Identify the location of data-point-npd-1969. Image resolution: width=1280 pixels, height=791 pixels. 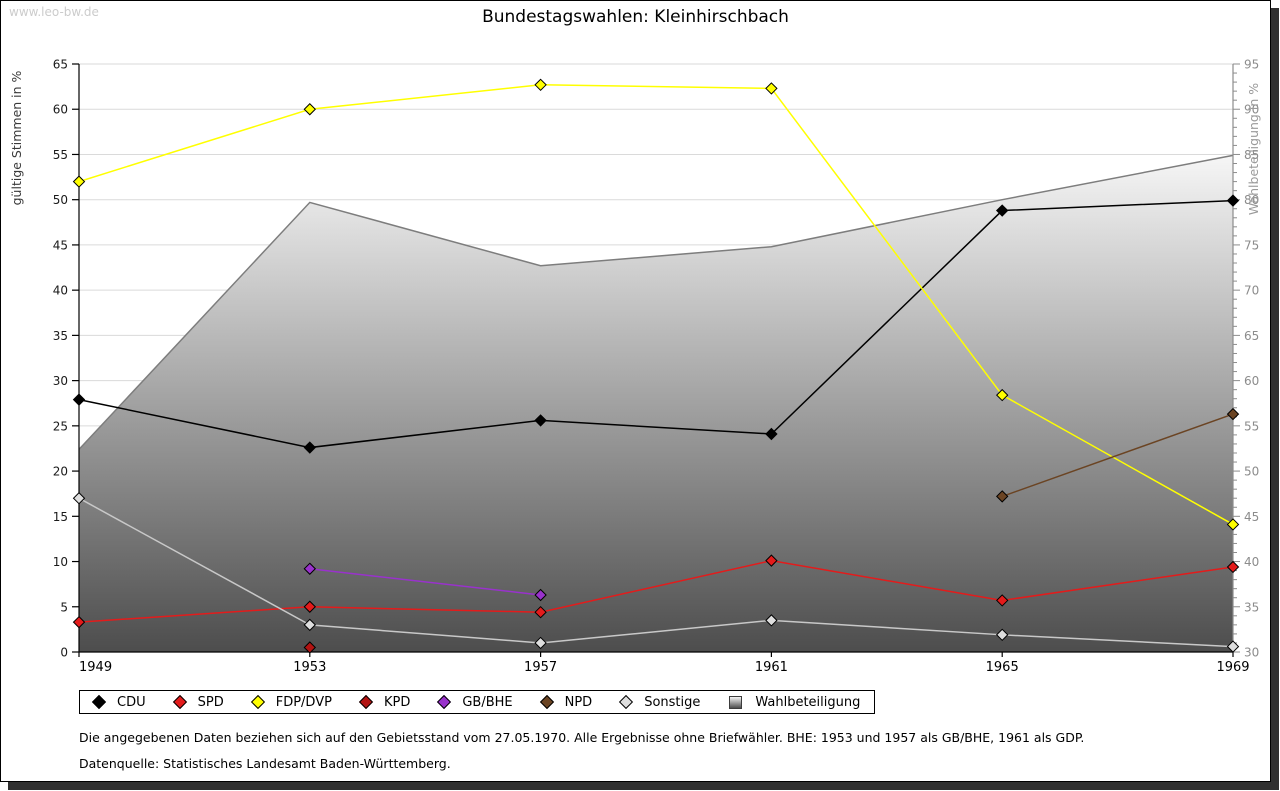
(1233, 414).